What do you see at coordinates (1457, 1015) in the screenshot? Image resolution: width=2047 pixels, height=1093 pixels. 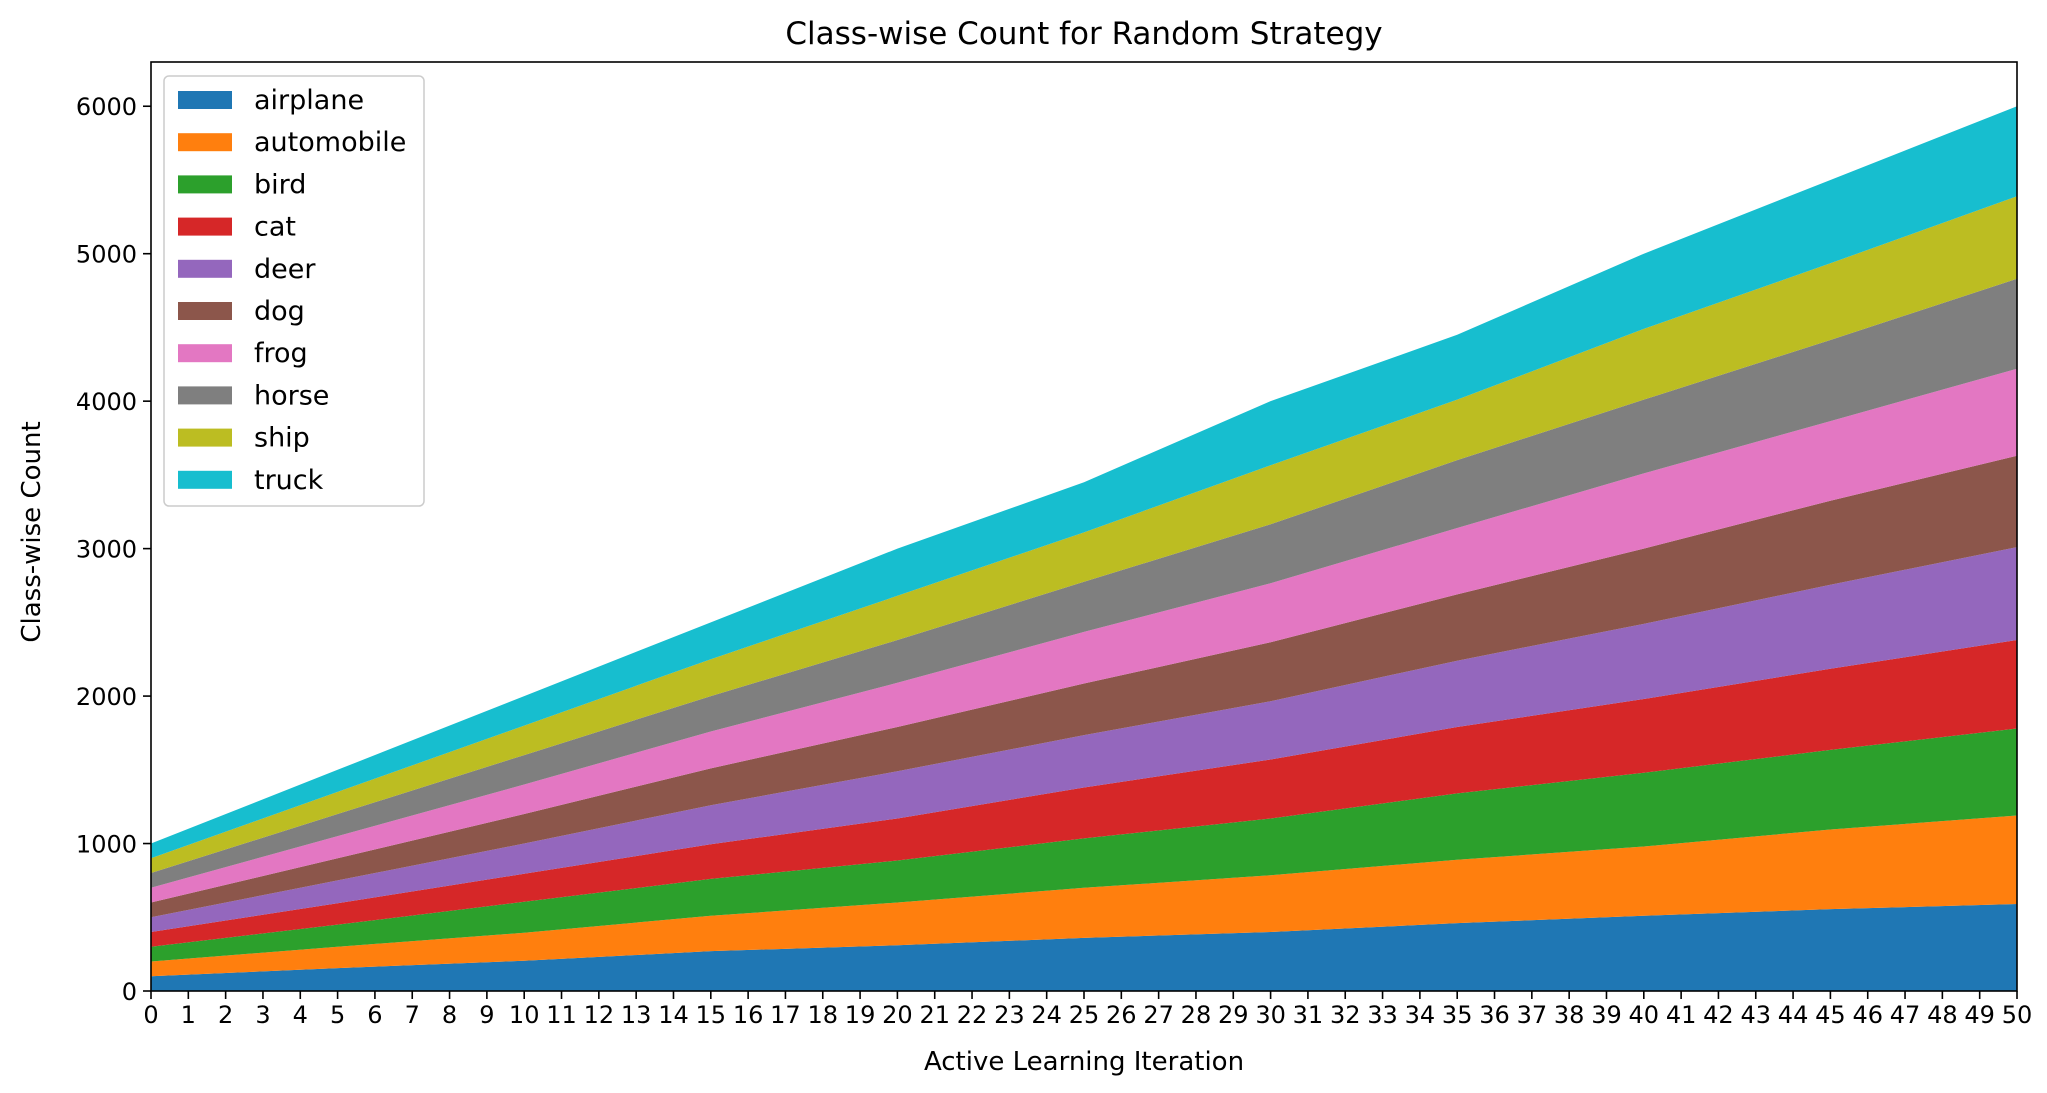 I see `x-tick-label: 35` at bounding box center [1457, 1015].